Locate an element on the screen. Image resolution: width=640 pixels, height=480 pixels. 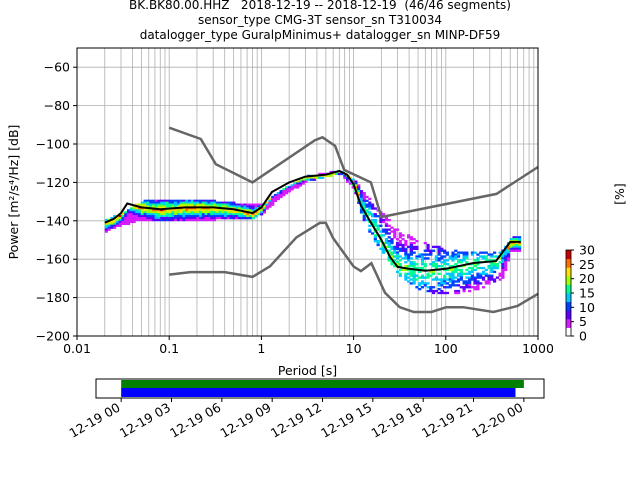
x-tick-label: 10 is located at coordinates (354, 348).